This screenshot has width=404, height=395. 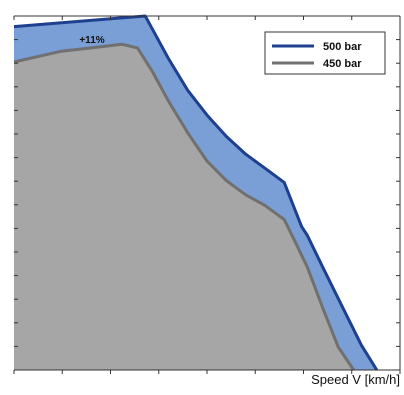 I want to click on annotations: +11%, so click(x=91, y=40).